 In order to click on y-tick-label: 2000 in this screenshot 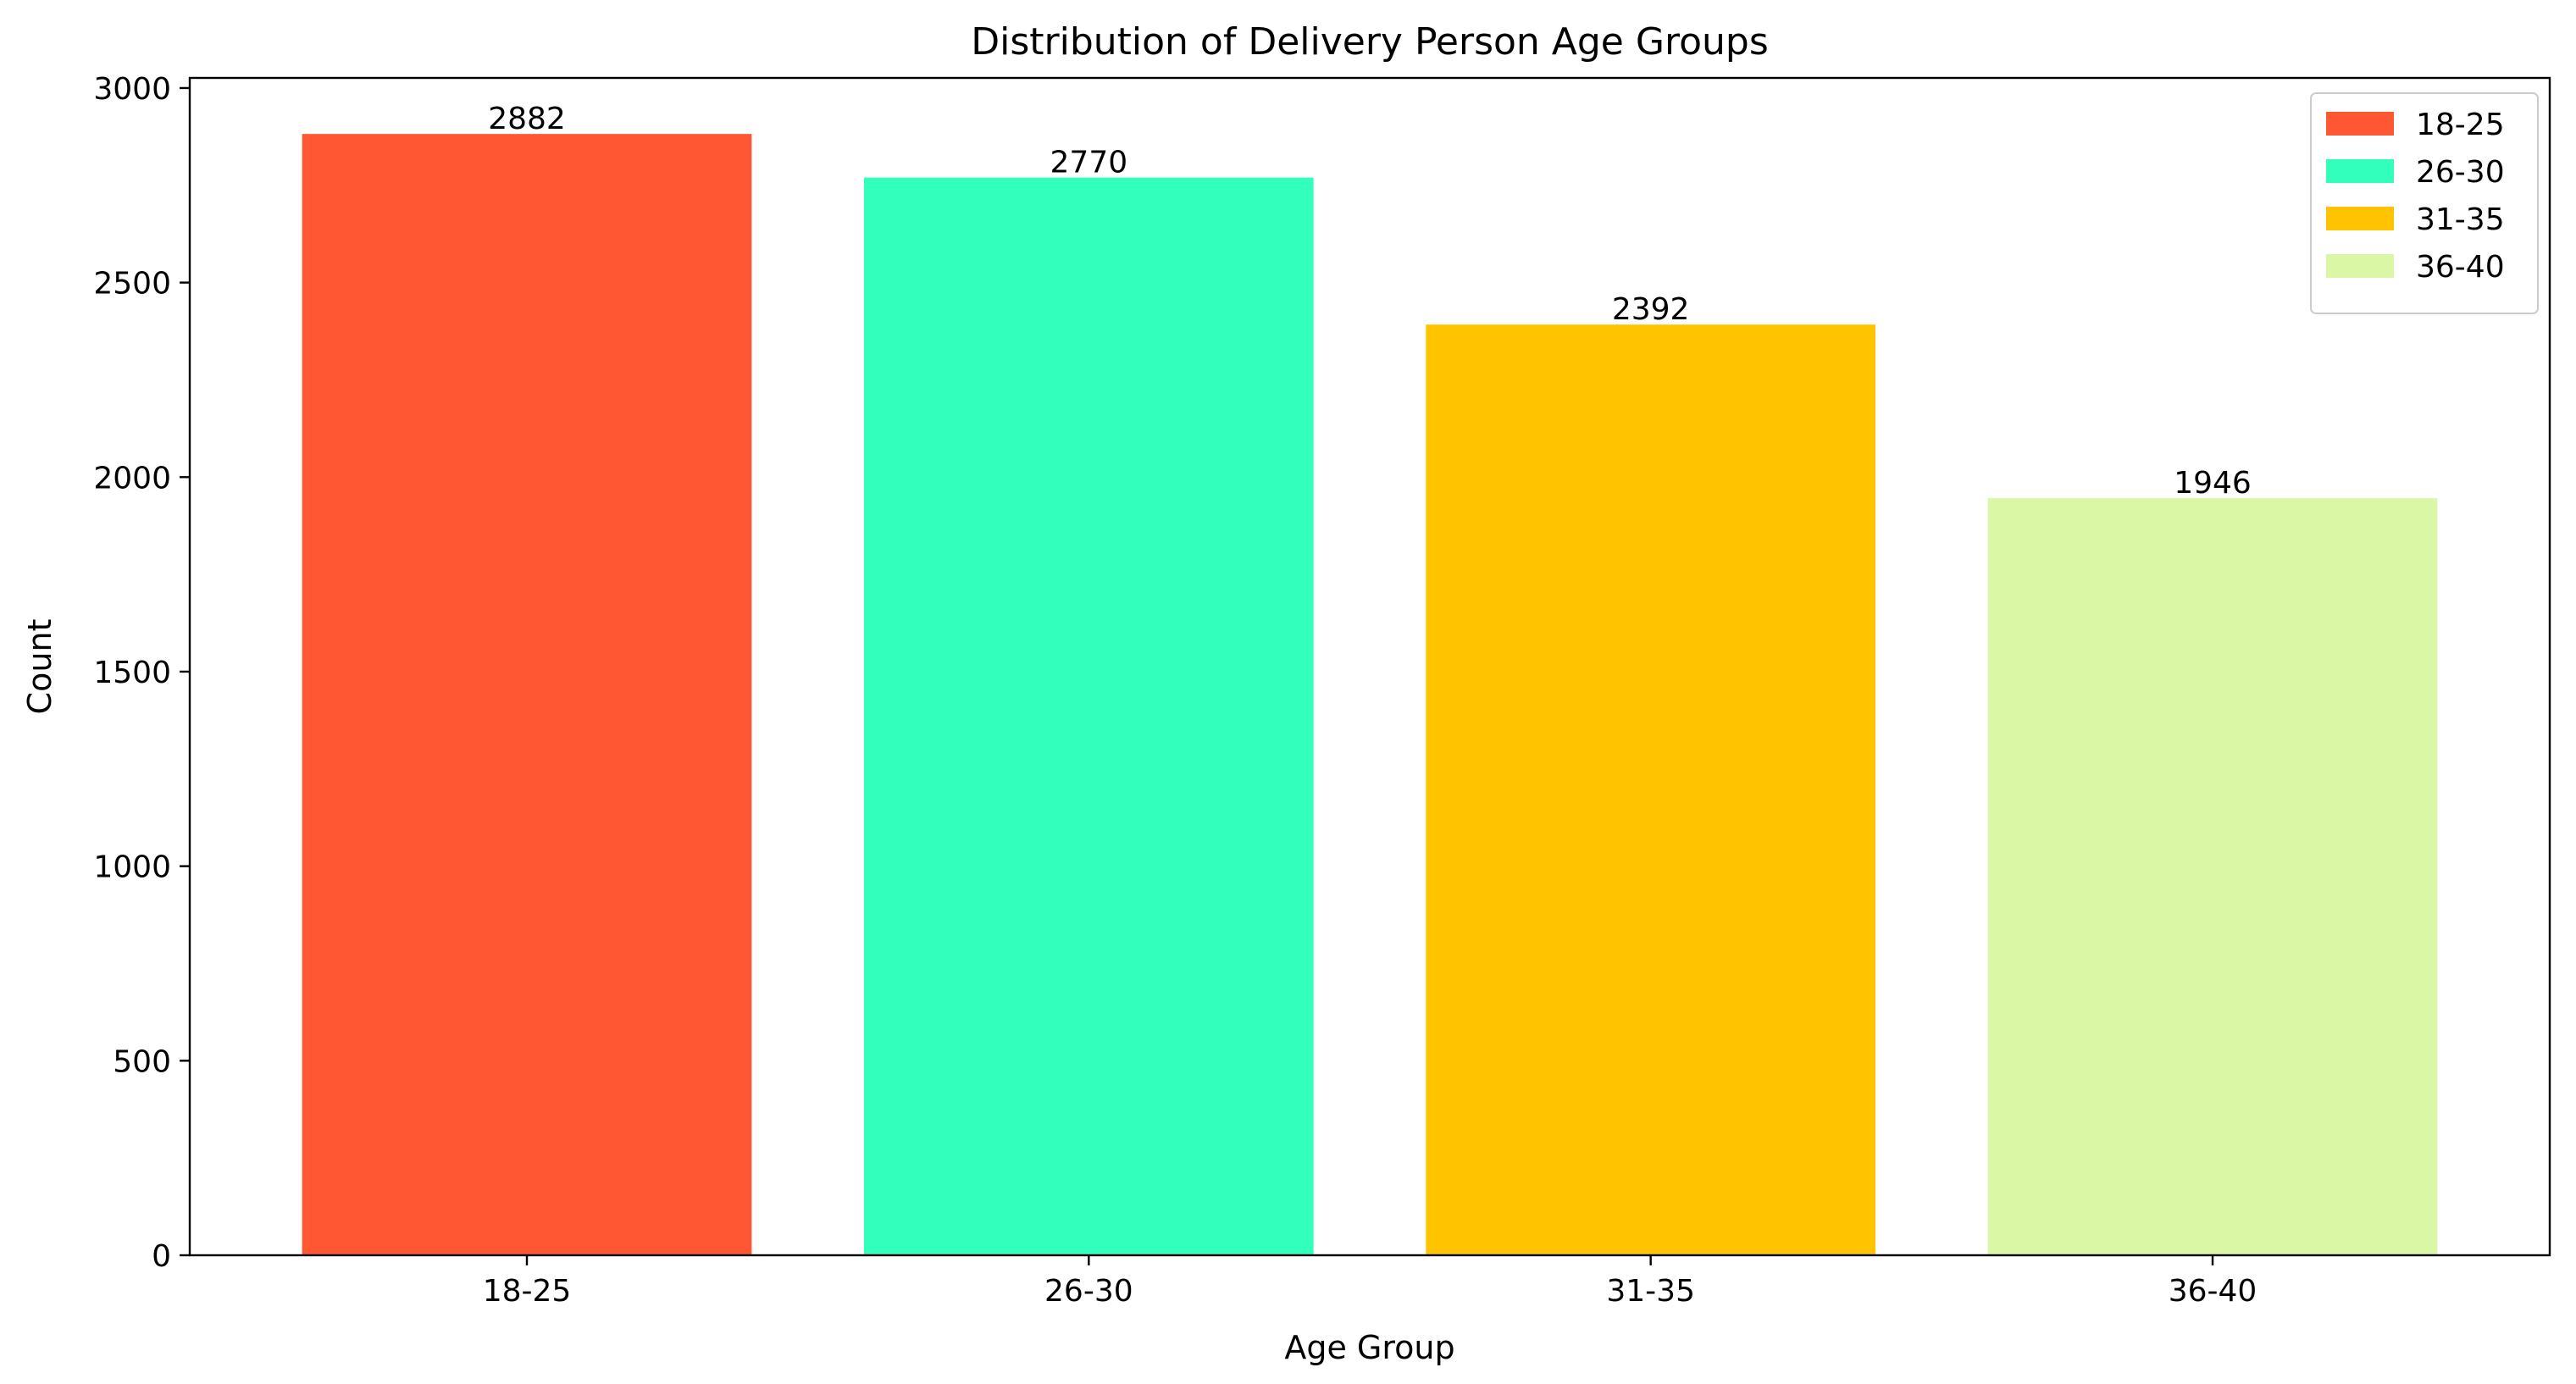, I will do `click(132, 478)`.